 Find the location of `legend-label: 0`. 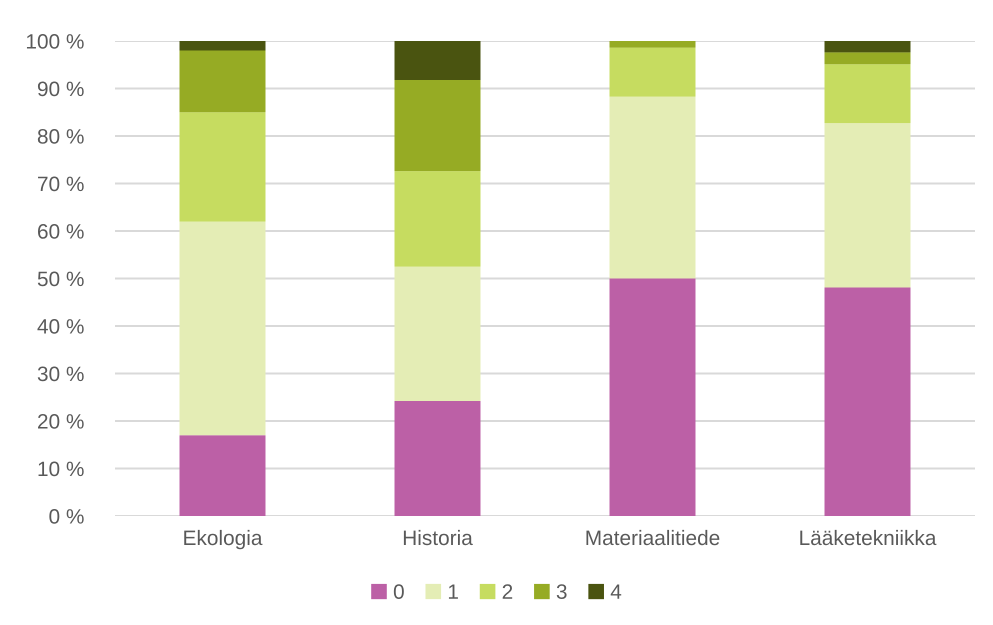

legend-label: 0 is located at coordinates (399, 592).